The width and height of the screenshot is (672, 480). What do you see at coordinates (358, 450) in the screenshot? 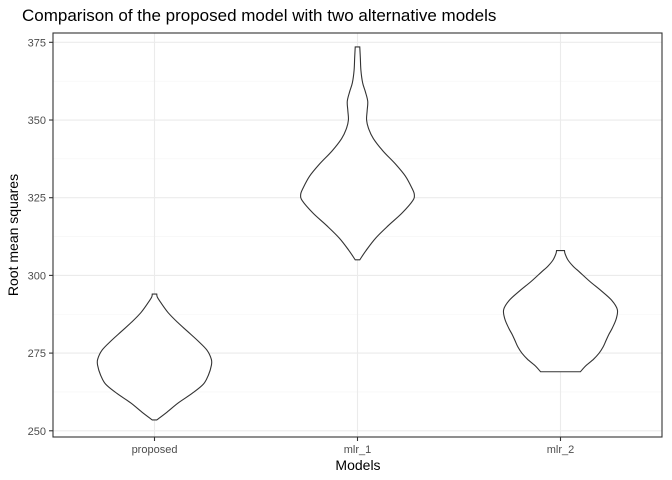
I see `x-tick-label: mlr_1` at bounding box center [358, 450].